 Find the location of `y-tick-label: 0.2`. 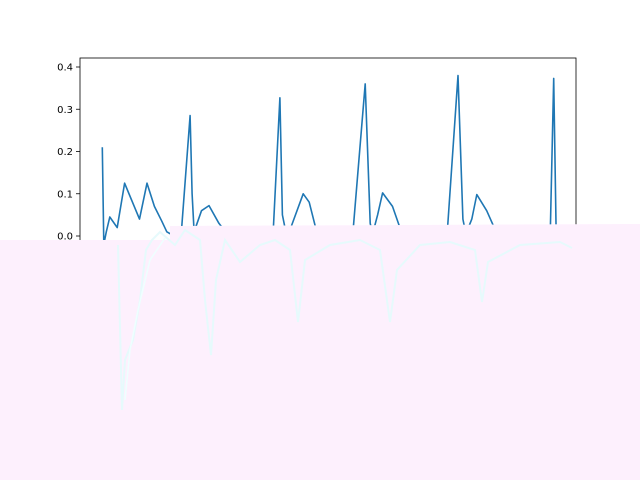

y-tick-label: 0.2 is located at coordinates (65, 152).